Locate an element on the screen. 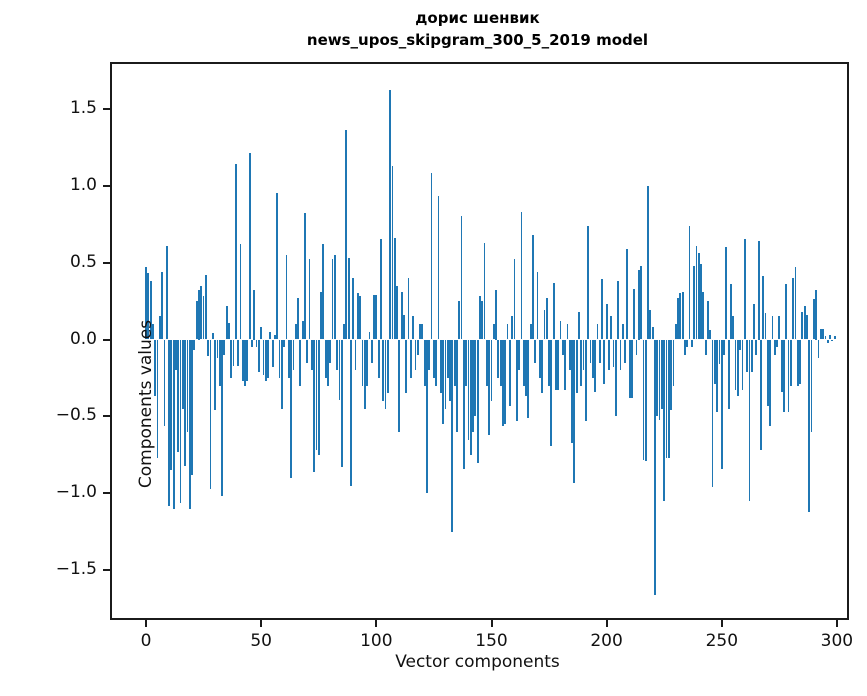 The image size is (867, 696). x-tick-label: 100 is located at coordinates (376, 641).